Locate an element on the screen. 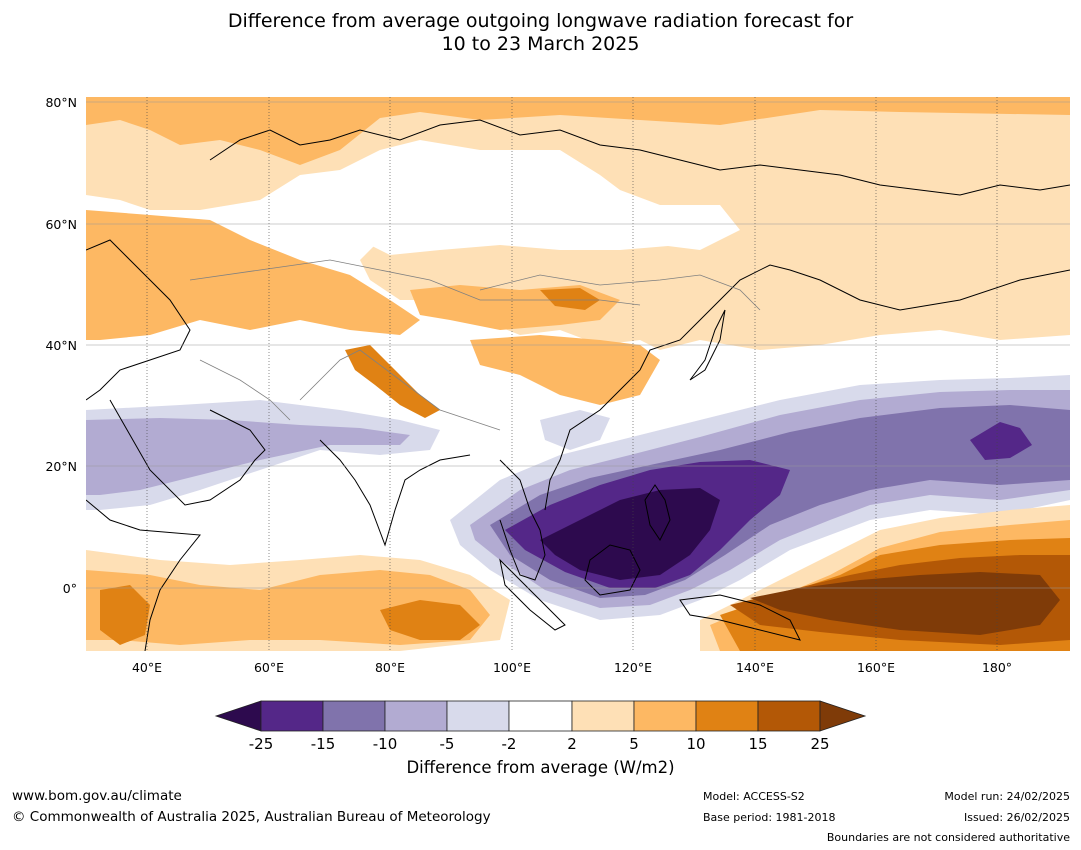 The width and height of the screenshot is (1081, 850). anomaly-tibet-dark-orange is located at coordinates (392, 381).